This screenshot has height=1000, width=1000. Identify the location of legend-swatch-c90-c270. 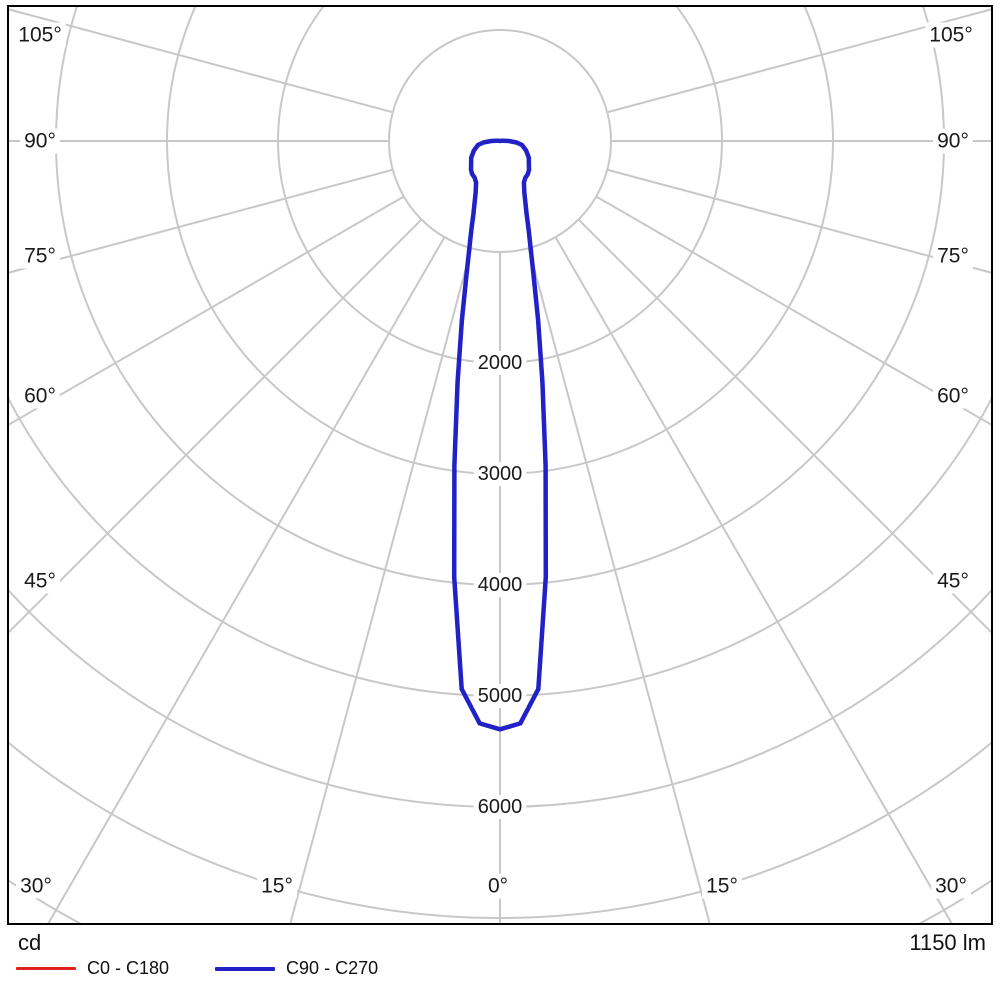
(245, 968).